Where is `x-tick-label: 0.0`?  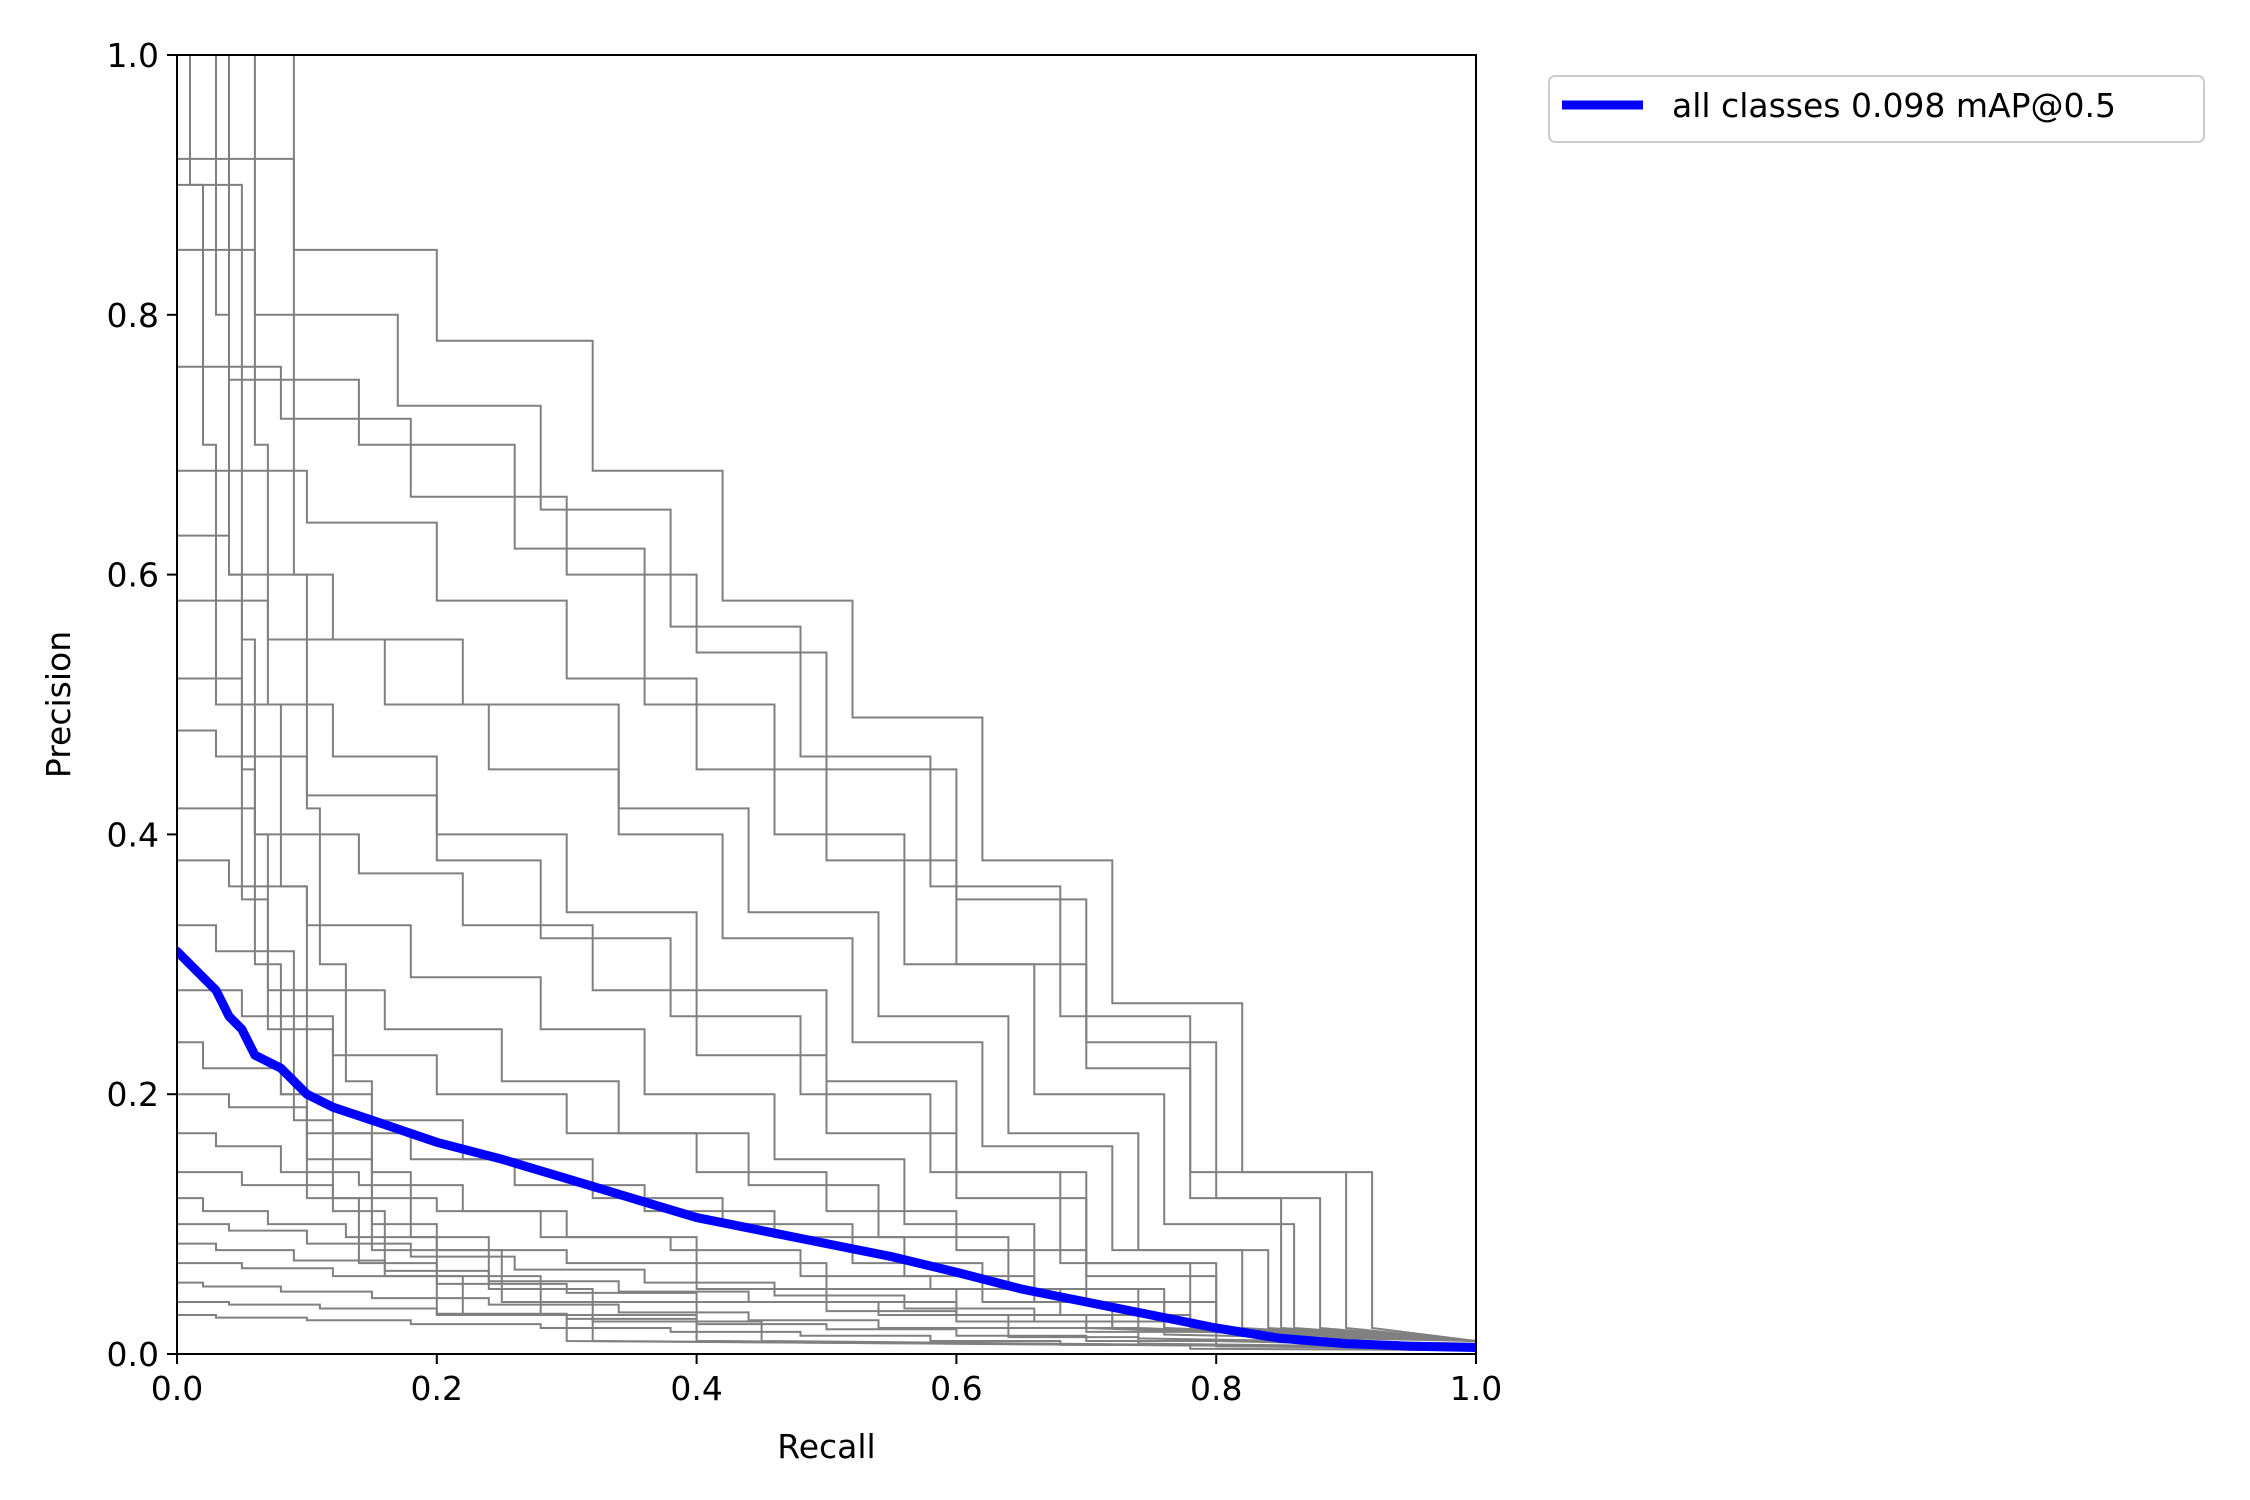 x-tick-label: 0.0 is located at coordinates (177, 1388).